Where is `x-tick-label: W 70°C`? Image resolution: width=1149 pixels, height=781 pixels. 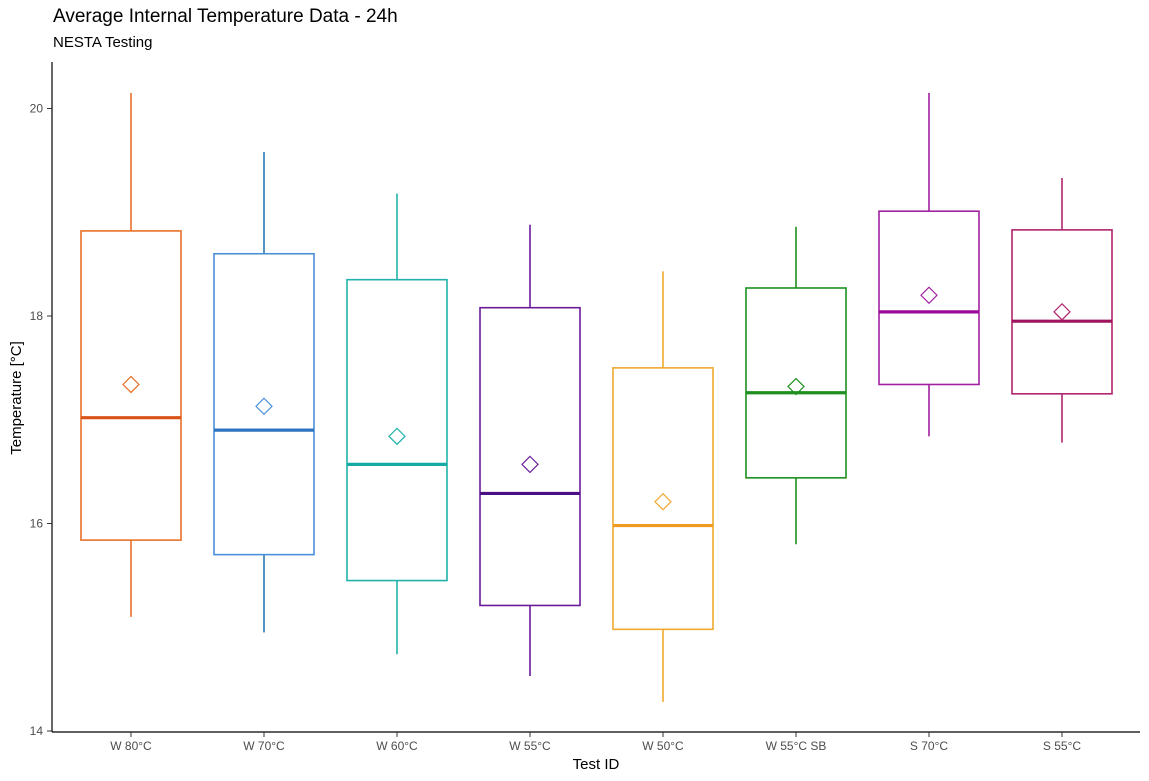
x-tick-label: W 70°C is located at coordinates (264, 746).